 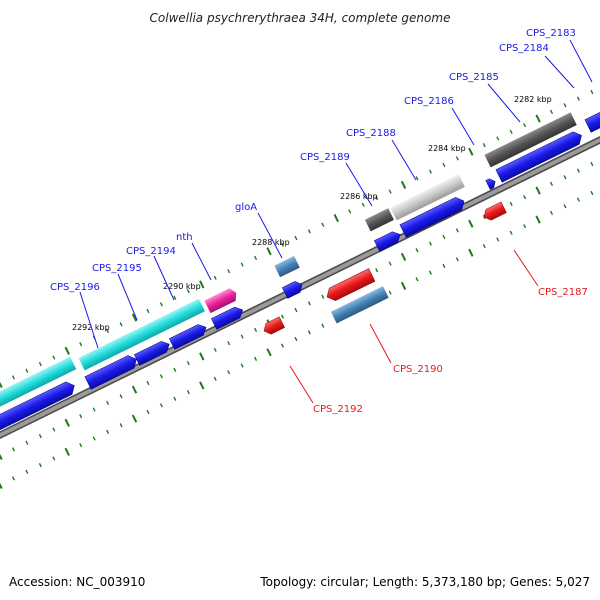 What do you see at coordinates (325, 157) in the screenshot?
I see `gene-label: CPS_2189` at bounding box center [325, 157].